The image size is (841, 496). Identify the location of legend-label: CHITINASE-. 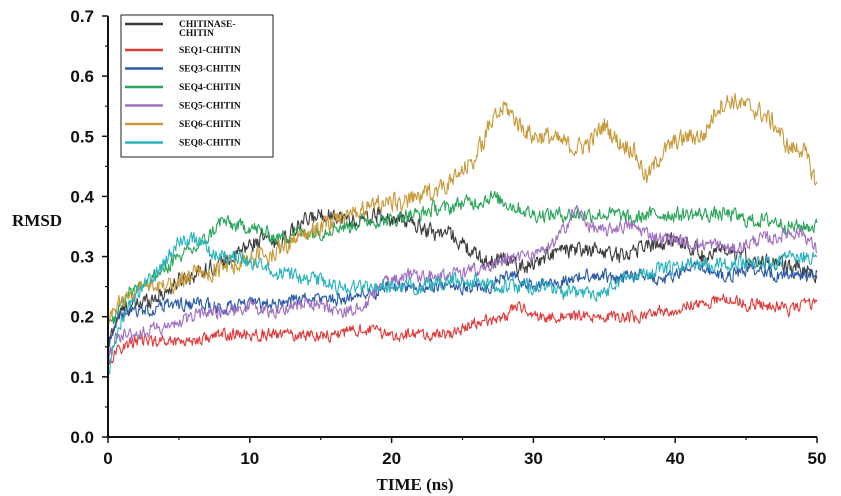
(207, 25).